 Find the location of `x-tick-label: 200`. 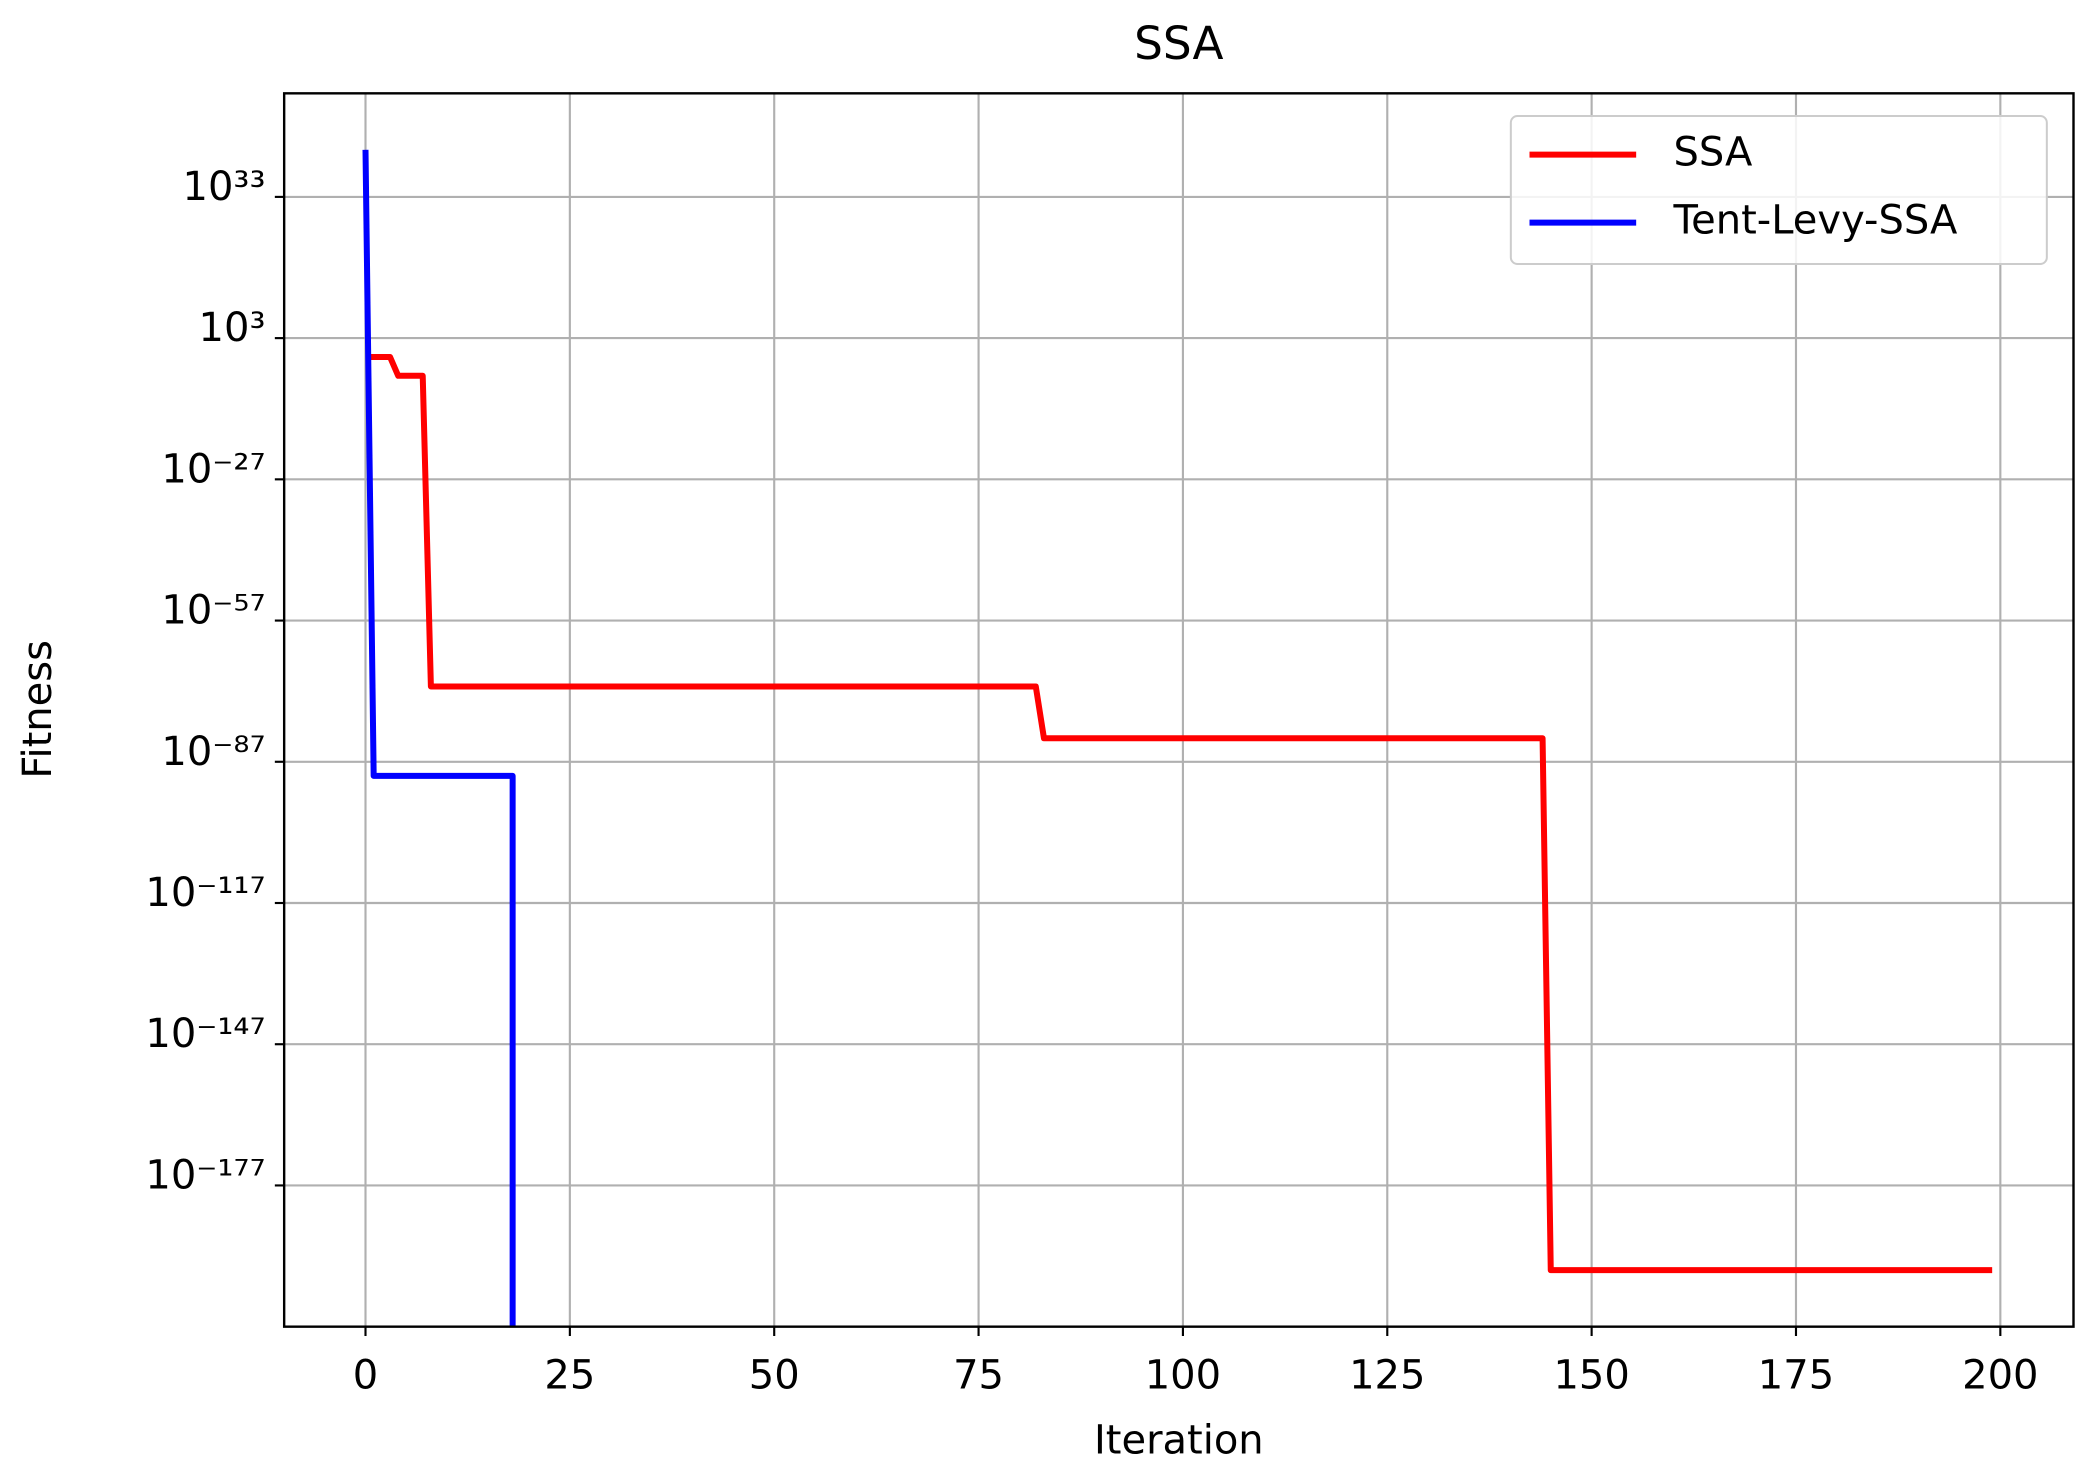

x-tick-label: 200 is located at coordinates (2000, 1375).